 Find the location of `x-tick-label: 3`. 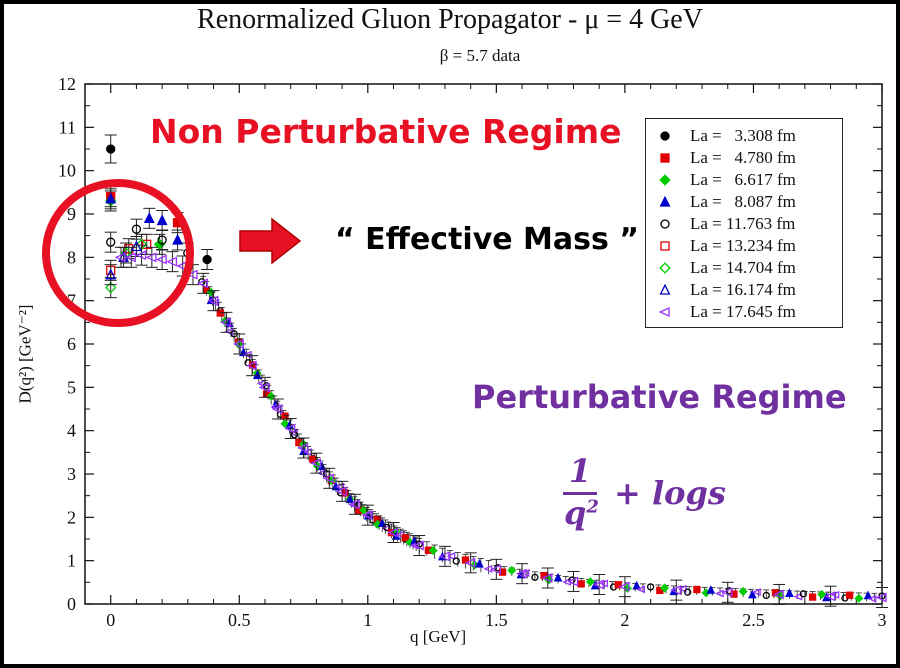

x-tick-label: 3 is located at coordinates (882, 620).